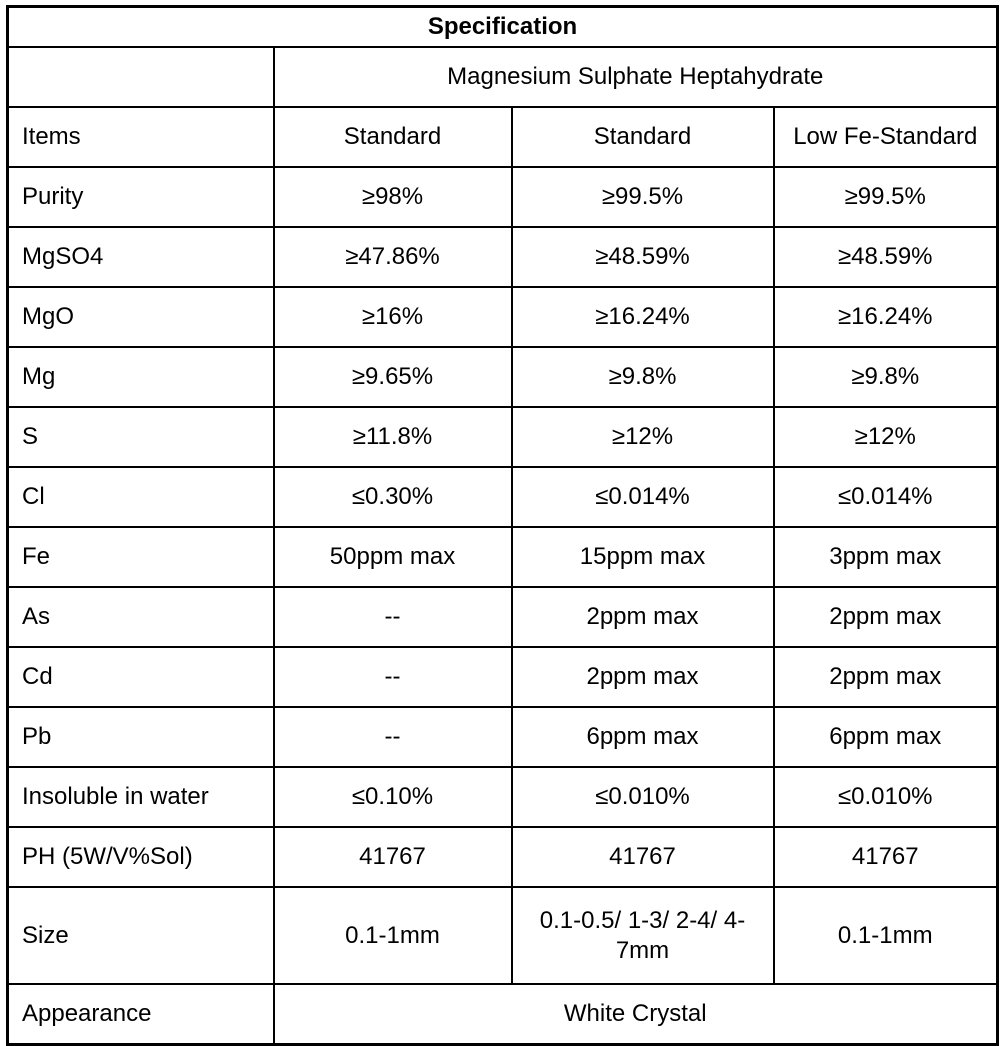  What do you see at coordinates (140, 437) in the screenshot?
I see `item-label: S` at bounding box center [140, 437].